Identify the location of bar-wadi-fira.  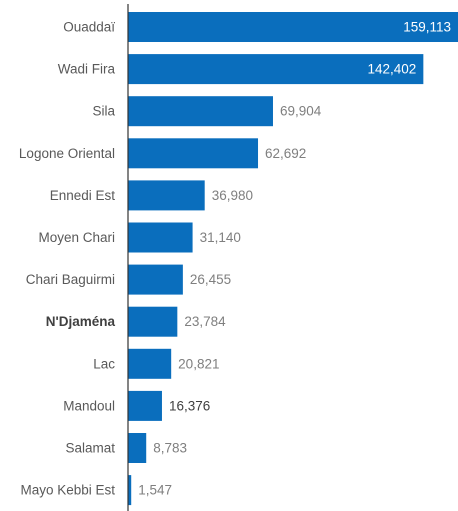
(276, 69).